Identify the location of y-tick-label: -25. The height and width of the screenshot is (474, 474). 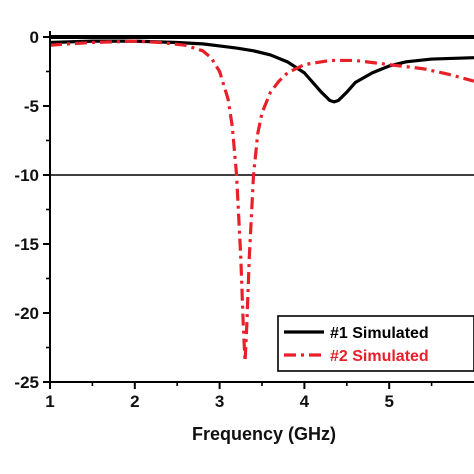
(26, 382).